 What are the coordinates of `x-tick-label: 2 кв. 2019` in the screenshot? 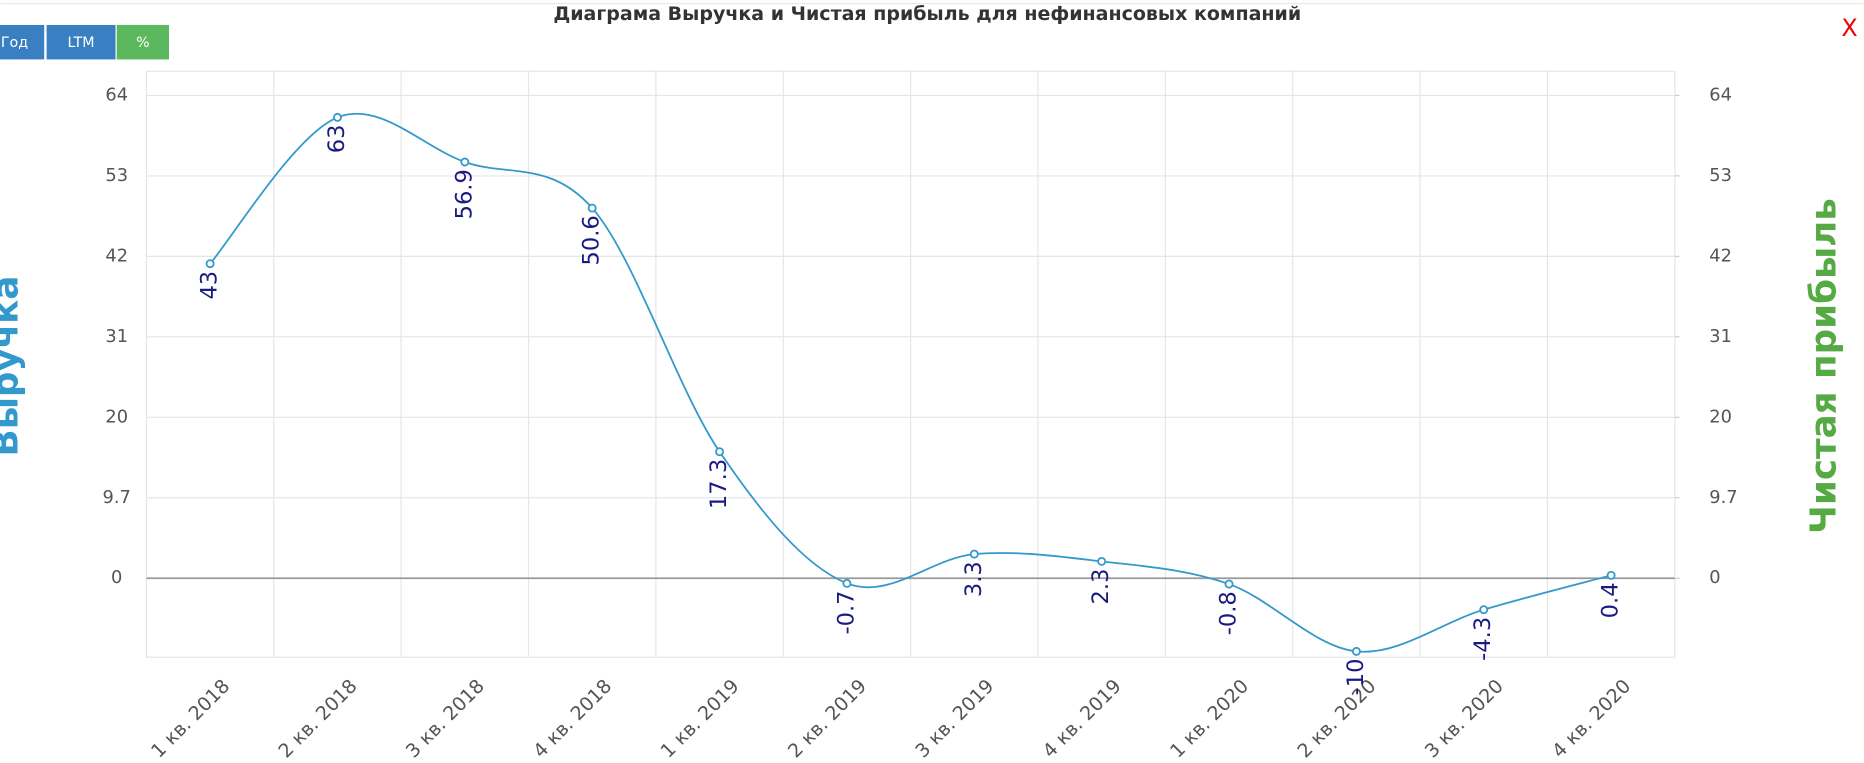 It's located at (827, 718).